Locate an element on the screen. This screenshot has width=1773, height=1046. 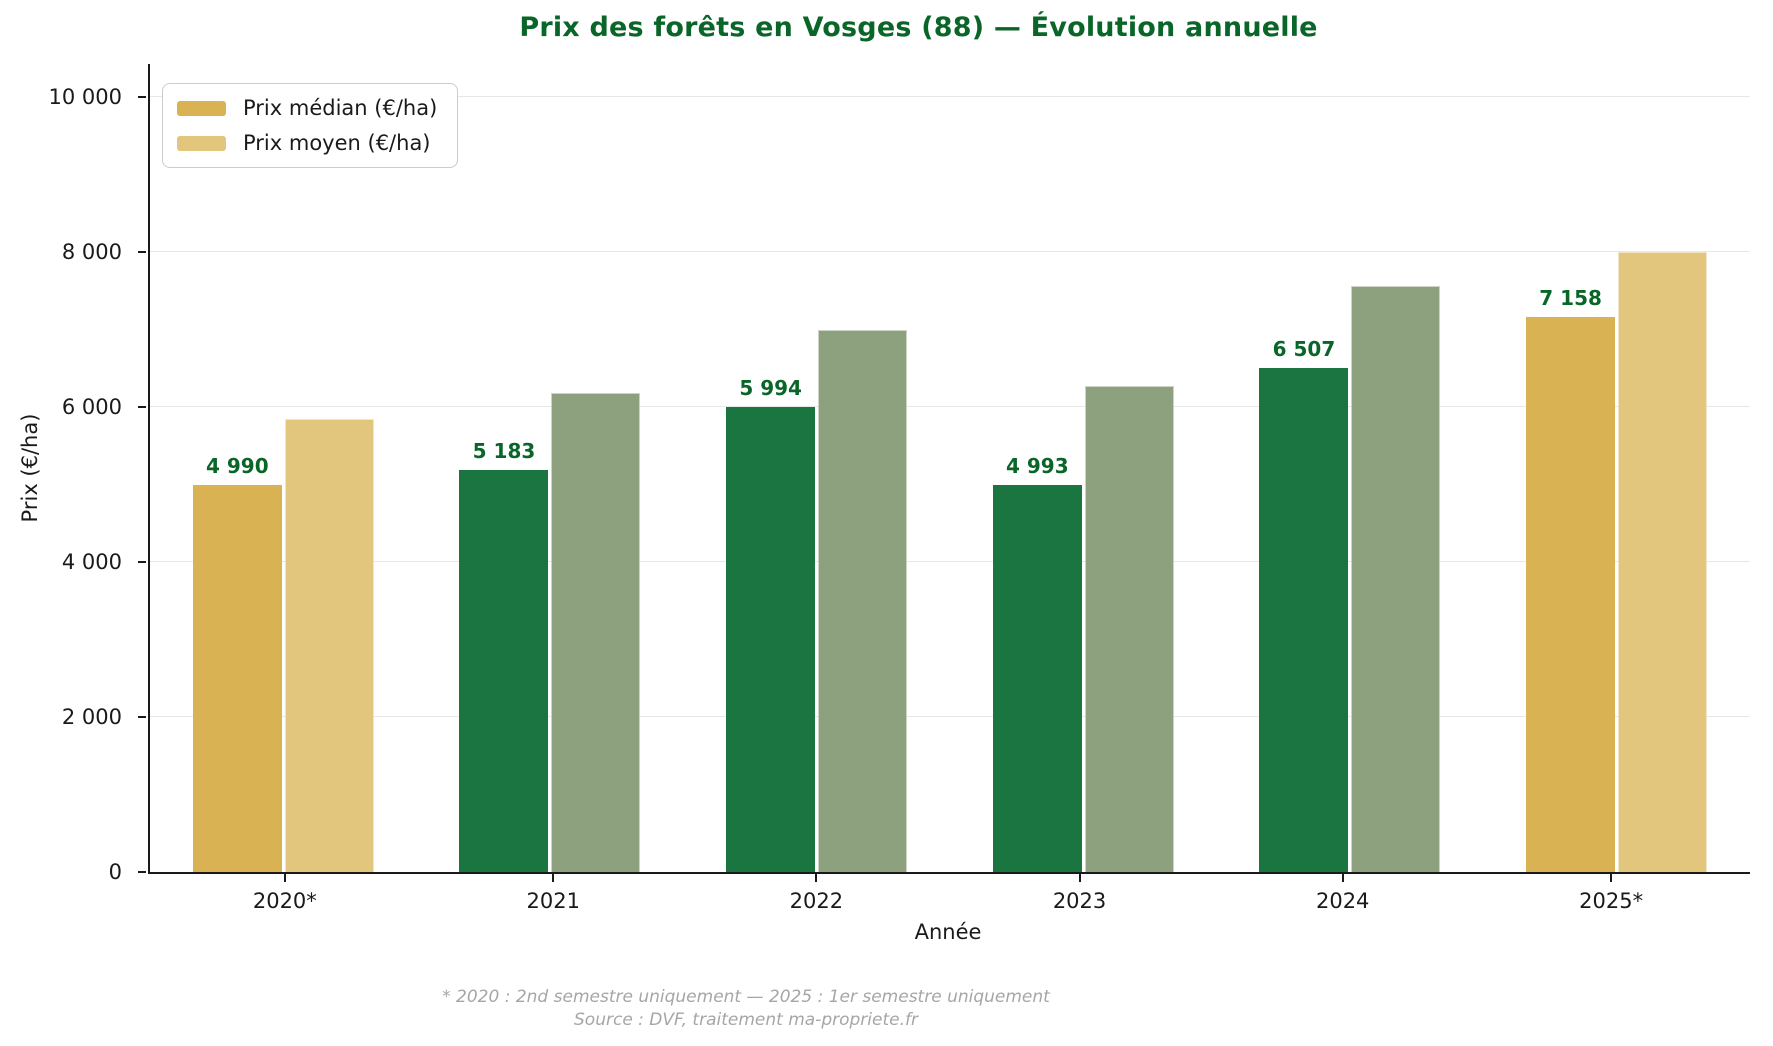
bar-group-2023: 4 993 is located at coordinates (1083, 629).